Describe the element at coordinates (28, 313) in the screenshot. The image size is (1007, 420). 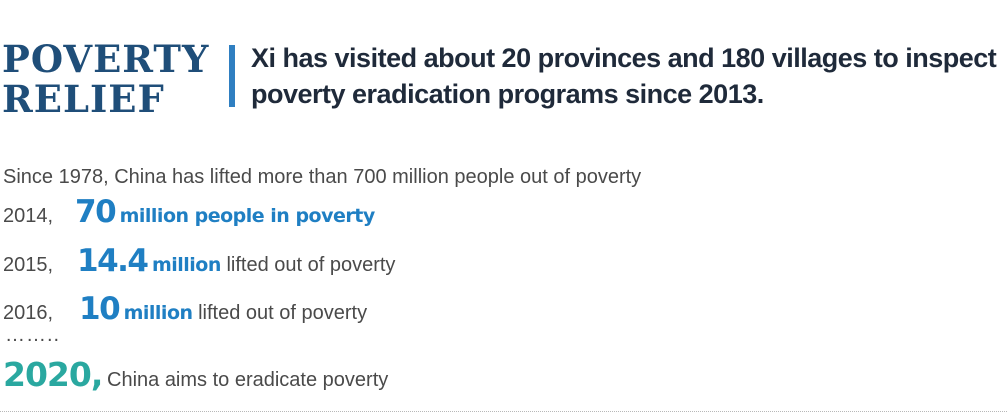
I see `milestone-year: 2016,` at that location.